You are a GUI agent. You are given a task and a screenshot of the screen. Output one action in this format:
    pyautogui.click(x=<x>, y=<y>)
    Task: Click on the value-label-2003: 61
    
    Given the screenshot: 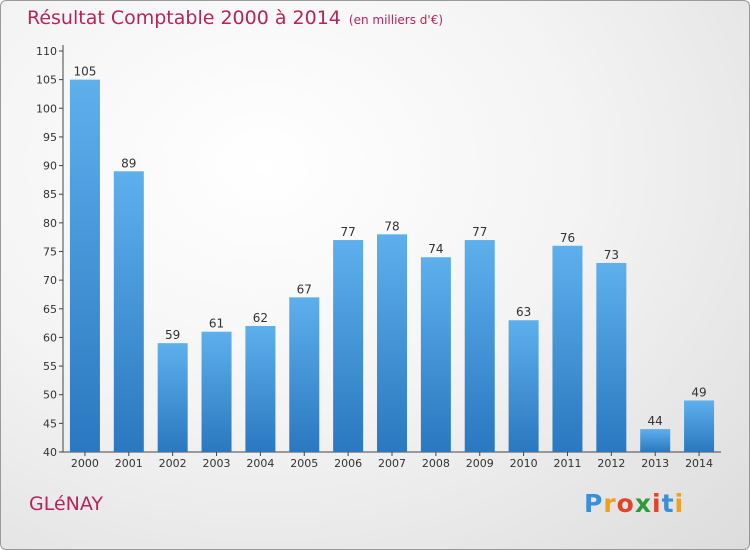 What is the action you would take?
    pyautogui.click(x=216, y=324)
    